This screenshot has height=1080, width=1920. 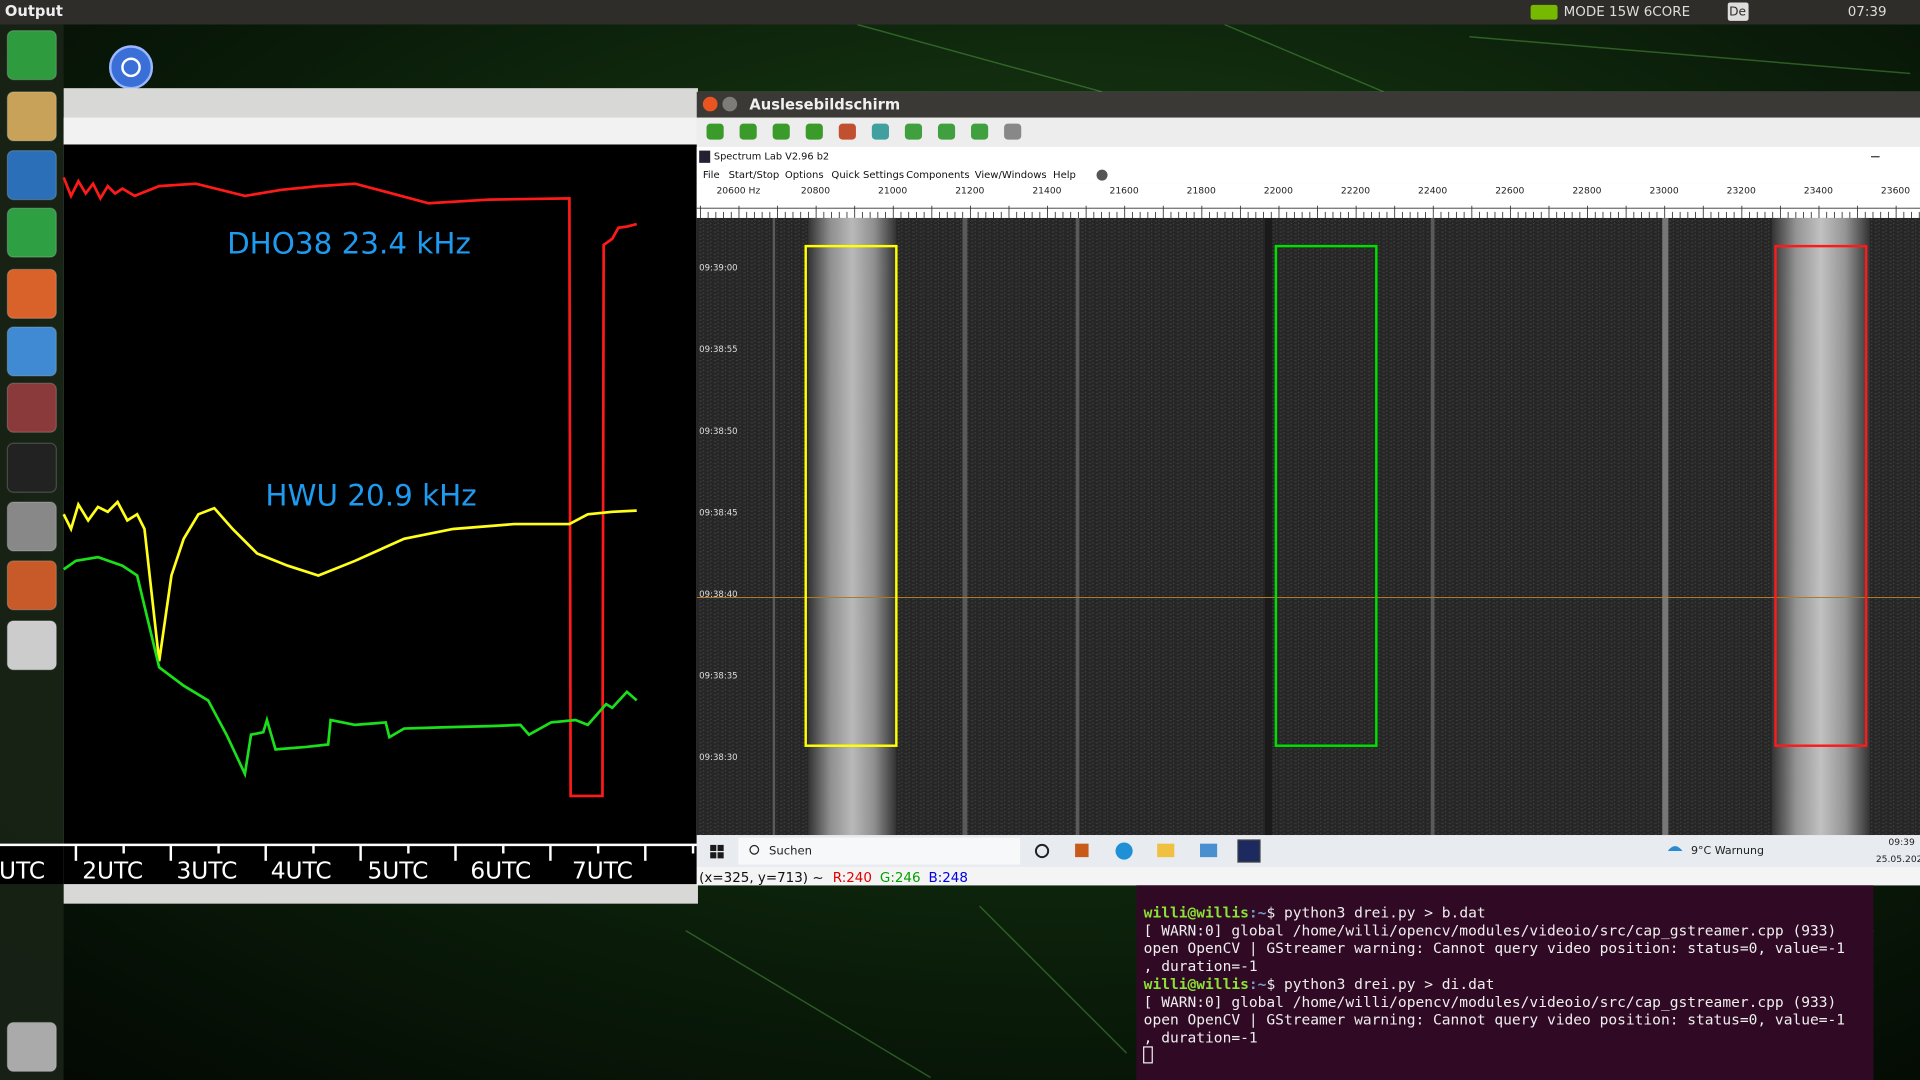 What do you see at coordinates (710, 104) in the screenshot?
I see `close-button` at bounding box center [710, 104].